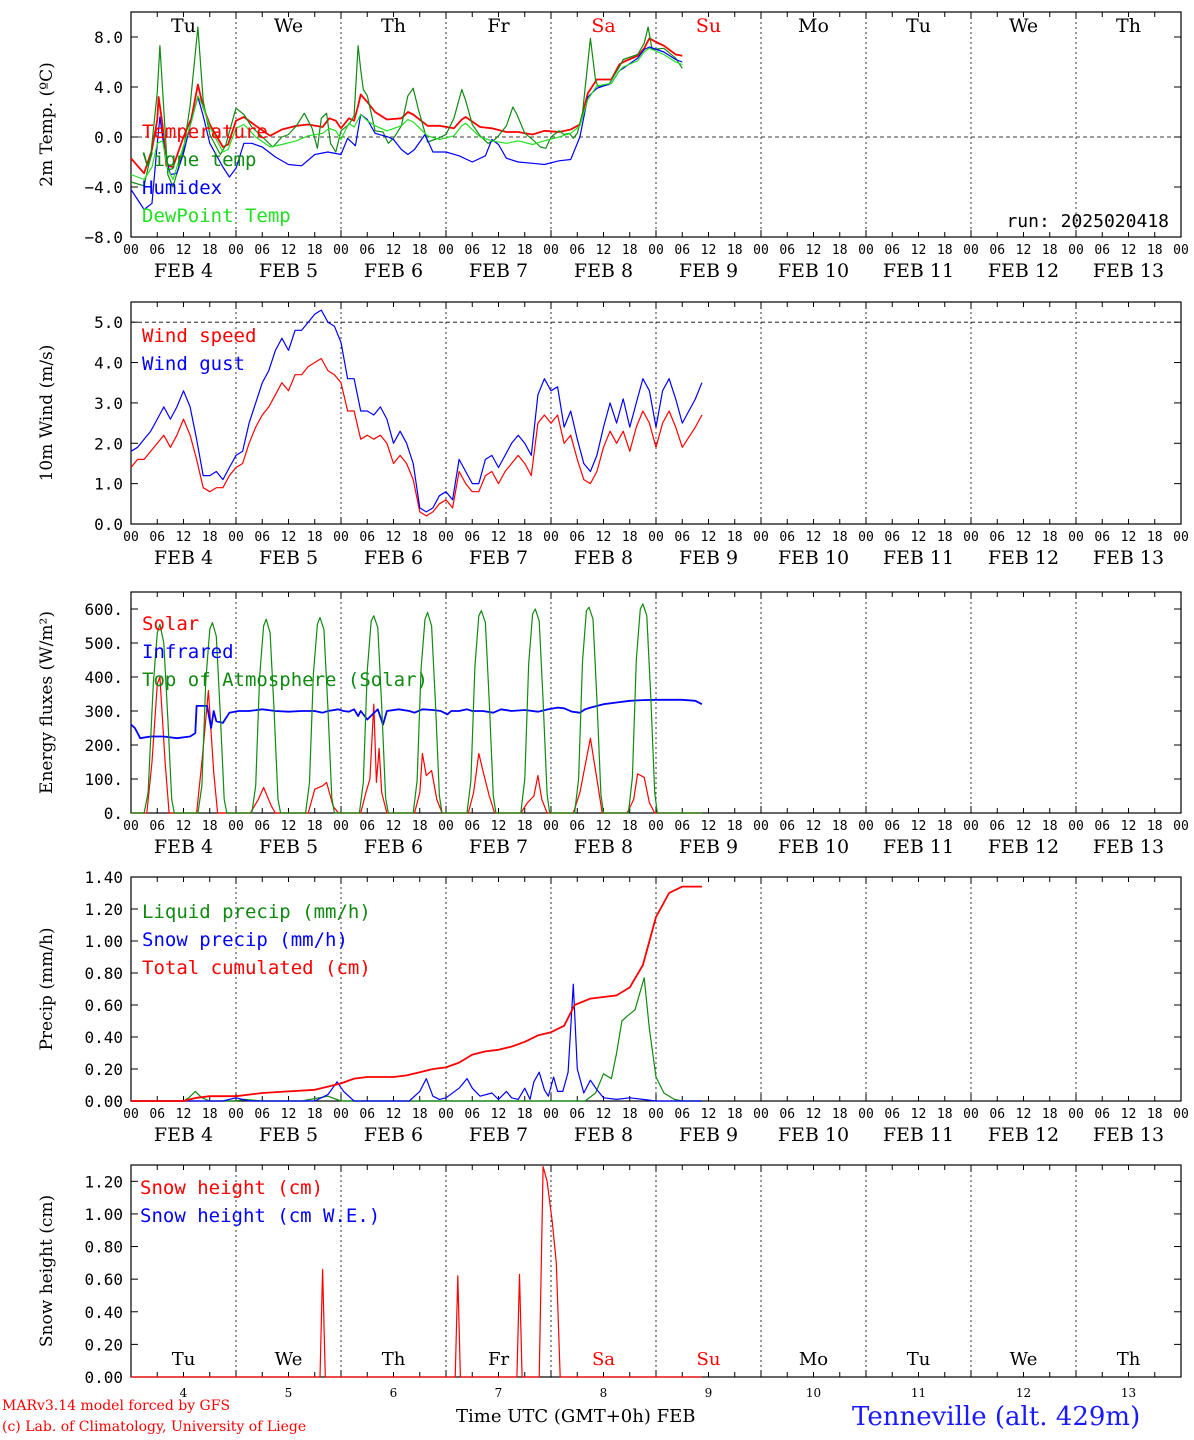 The height and width of the screenshot is (1440, 1194). What do you see at coordinates (245, 940) in the screenshot?
I see `legend-entry: Snow precip (mm/h)` at bounding box center [245, 940].